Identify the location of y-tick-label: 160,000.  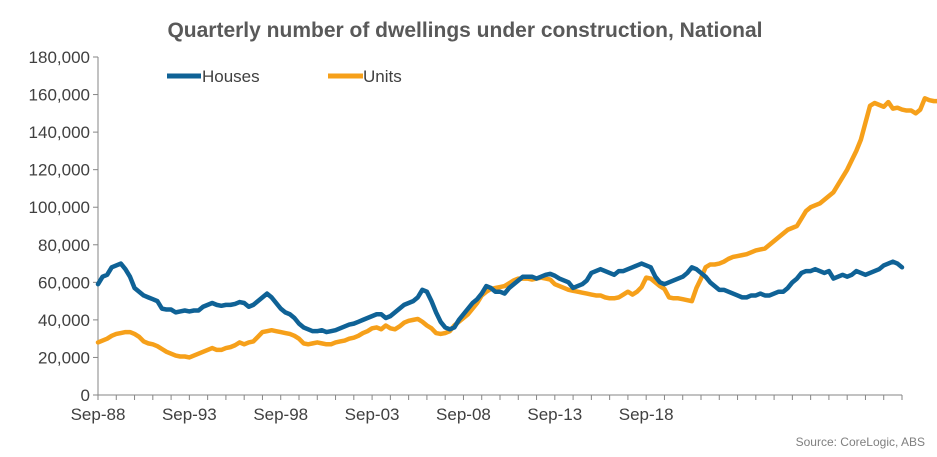
(59, 95).